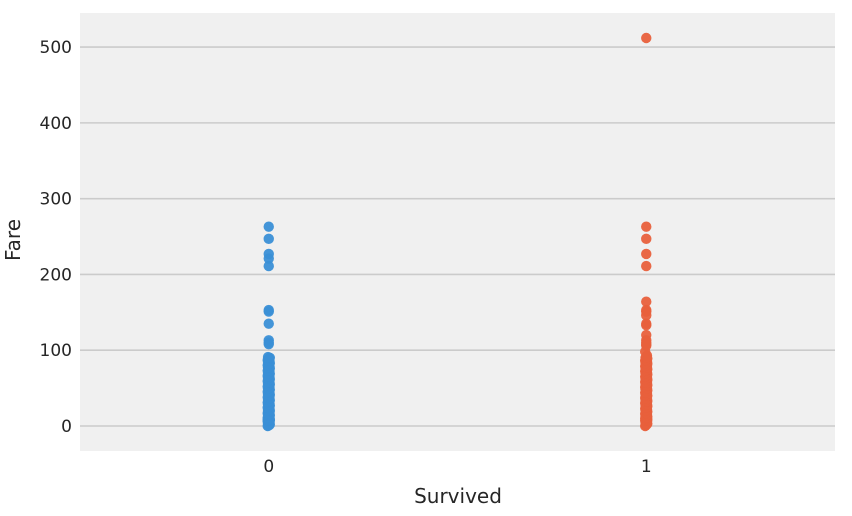 The width and height of the screenshot is (852, 516). Describe the element at coordinates (268, 467) in the screenshot. I see `x-tick-label: 0` at that location.